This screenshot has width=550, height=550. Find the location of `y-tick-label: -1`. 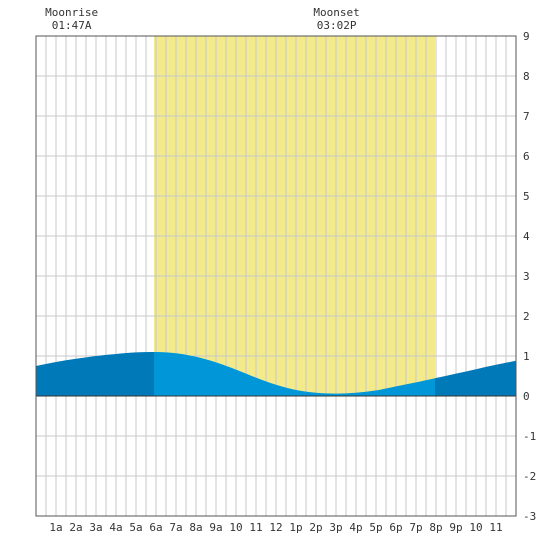

y-tick-label: -1 is located at coordinates (529, 436).